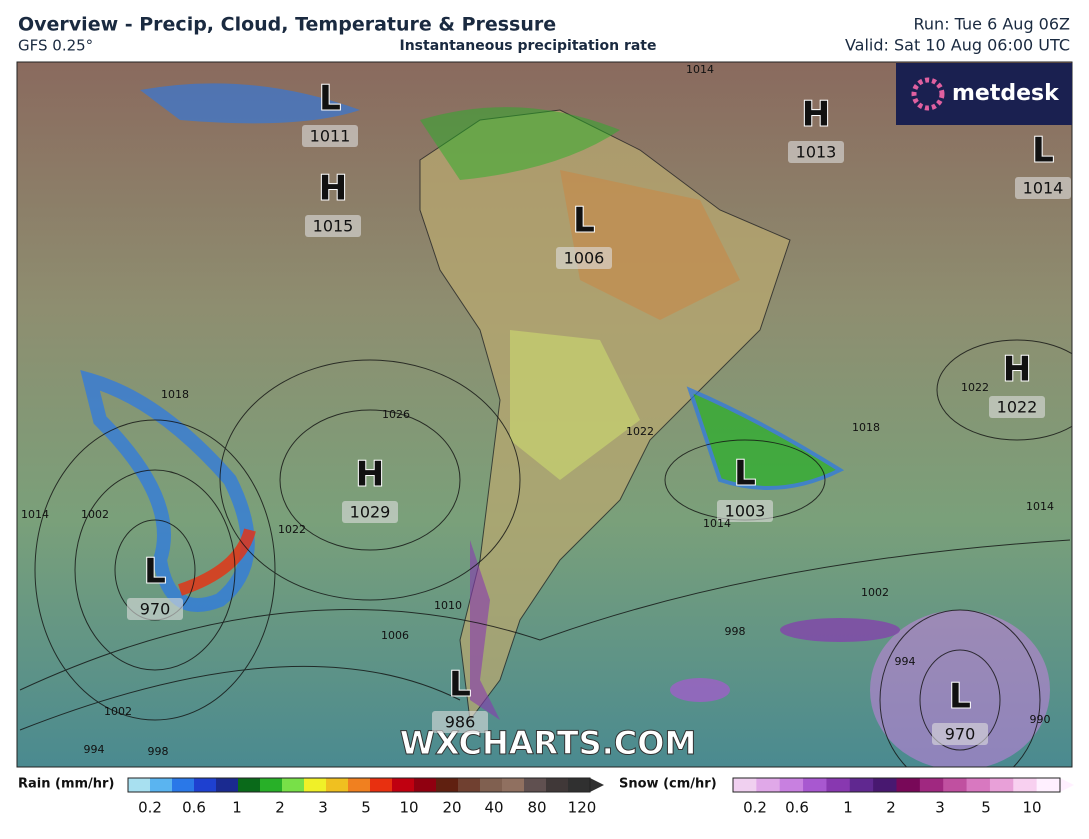 Image resolution: width=1089 pixels, height=839 pixels. I want to click on pressure-value: 1029, so click(370, 512).